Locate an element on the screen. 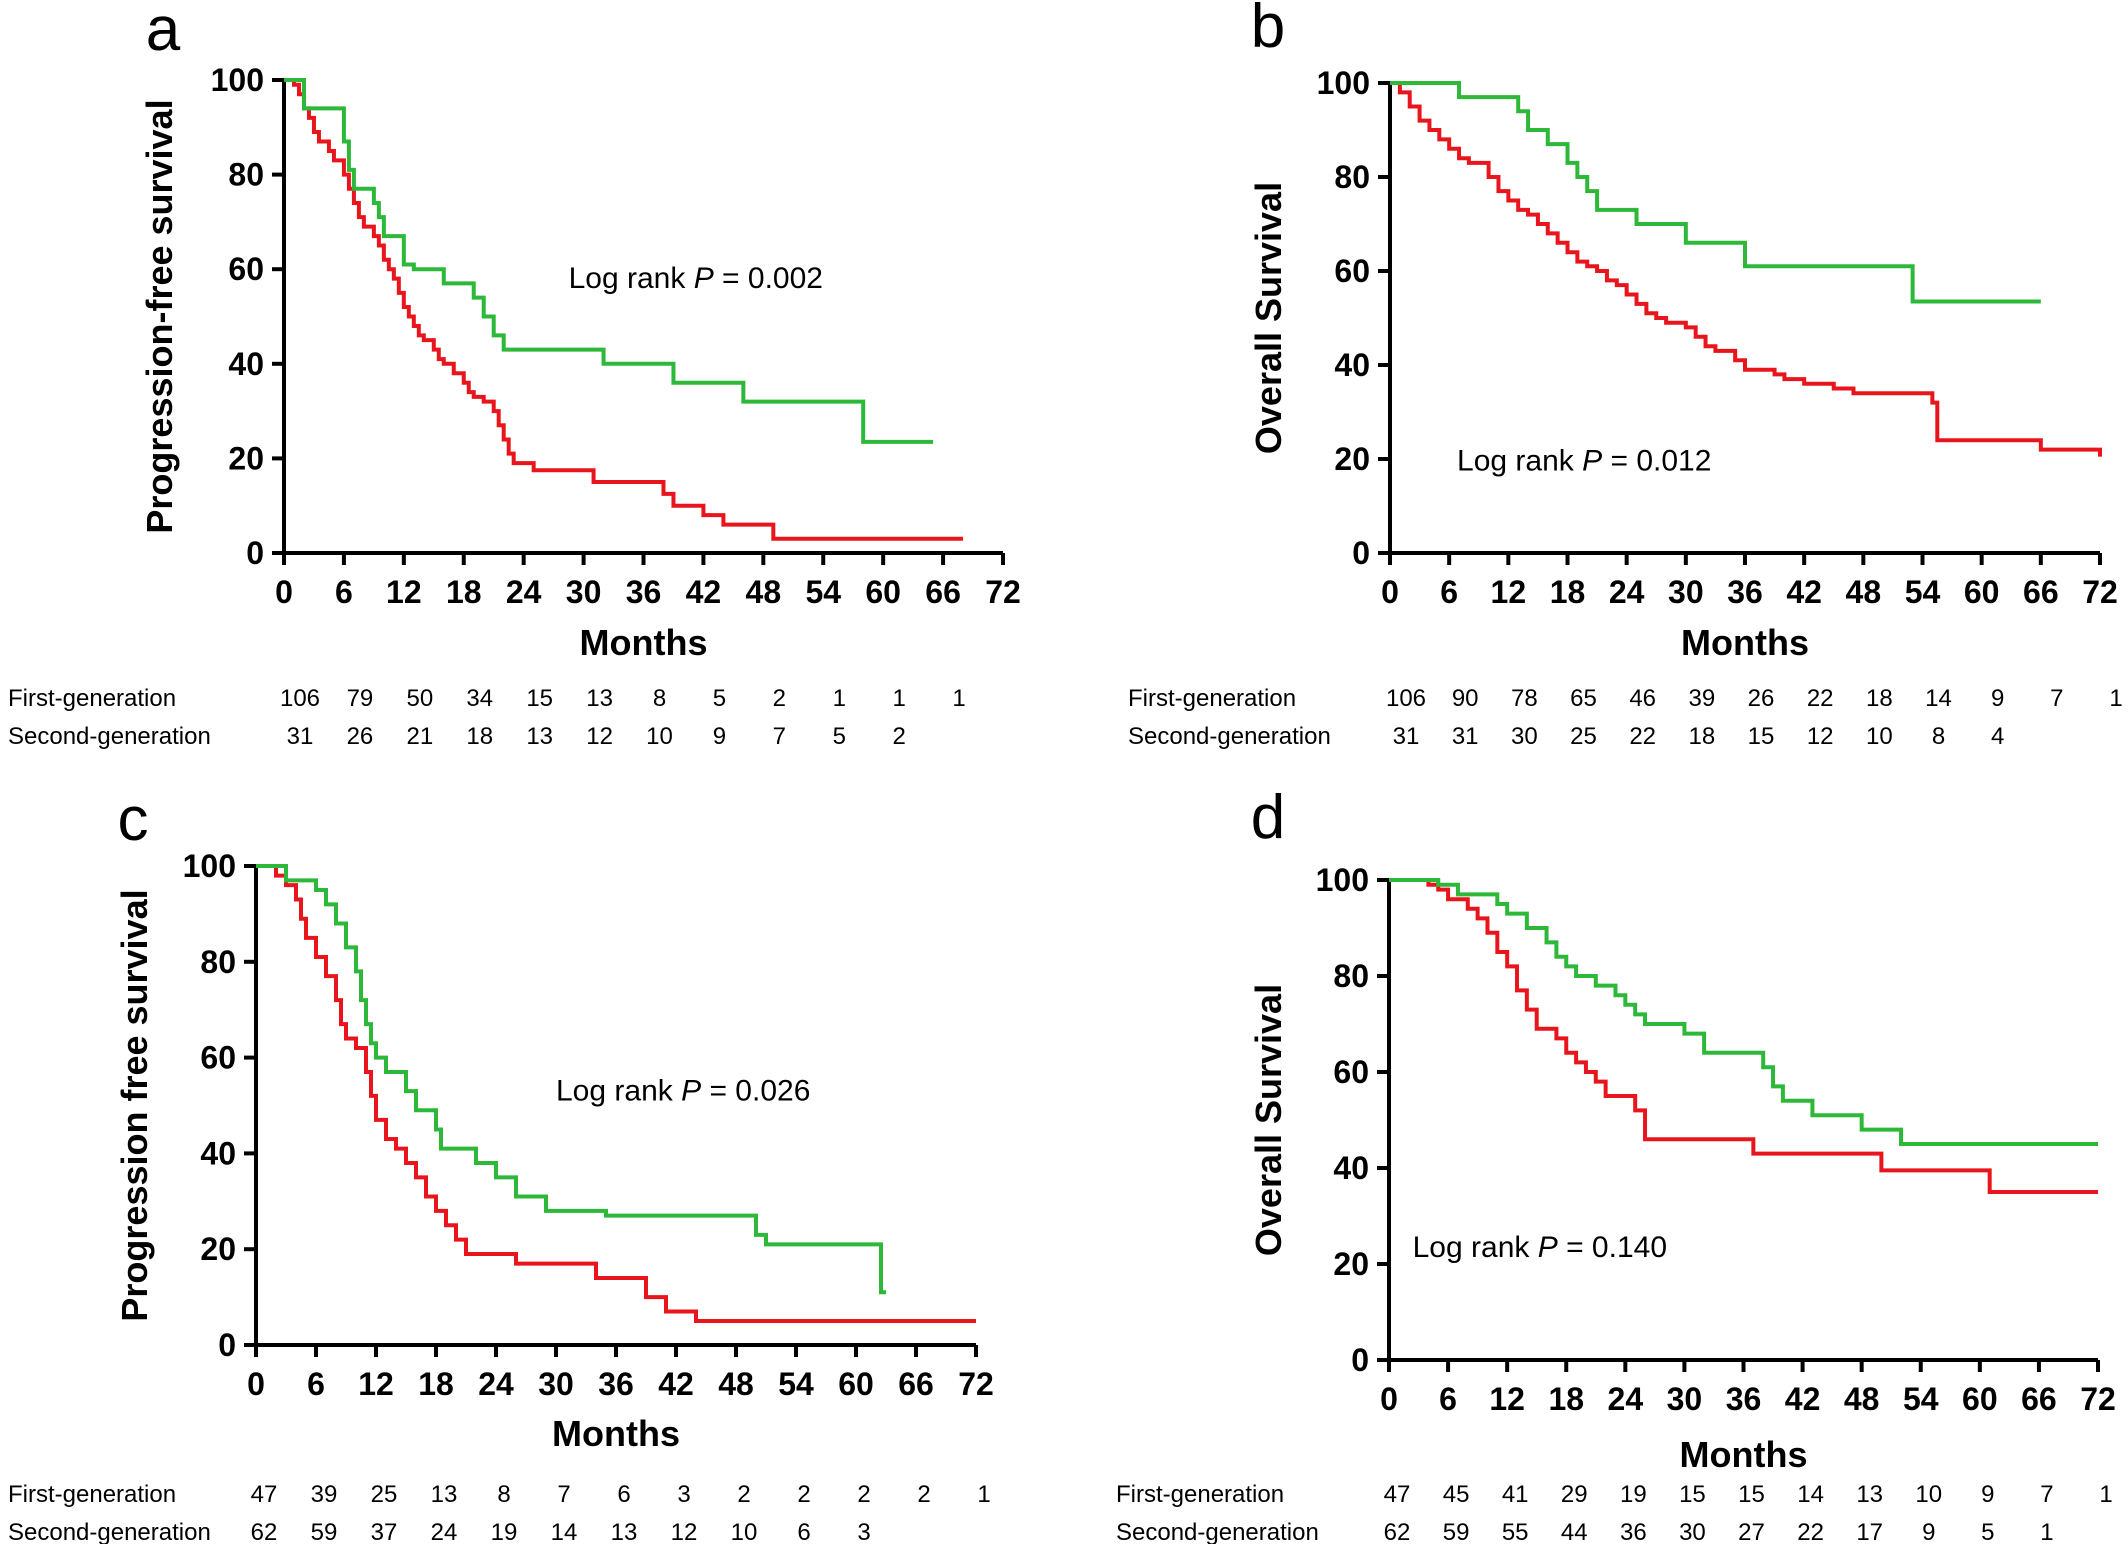  risk-number: 34 is located at coordinates (479, 698).